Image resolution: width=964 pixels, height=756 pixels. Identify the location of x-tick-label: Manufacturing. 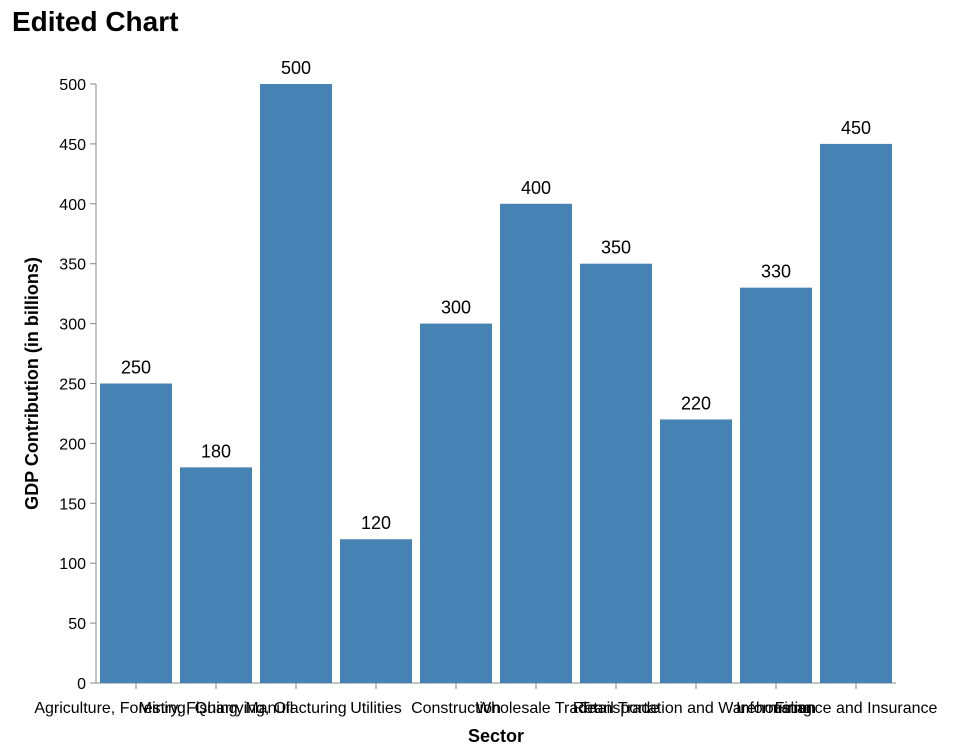
(295, 708).